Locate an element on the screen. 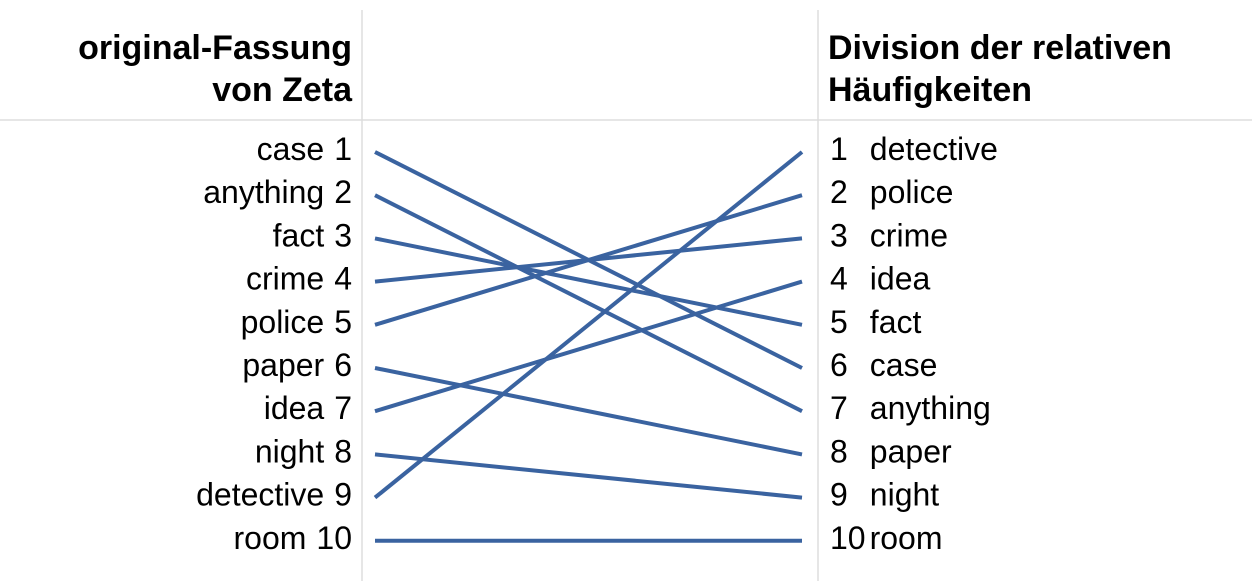 Image resolution: width=1252 pixels, height=581 pixels. left-item: anything 2 is located at coordinates (277, 193).